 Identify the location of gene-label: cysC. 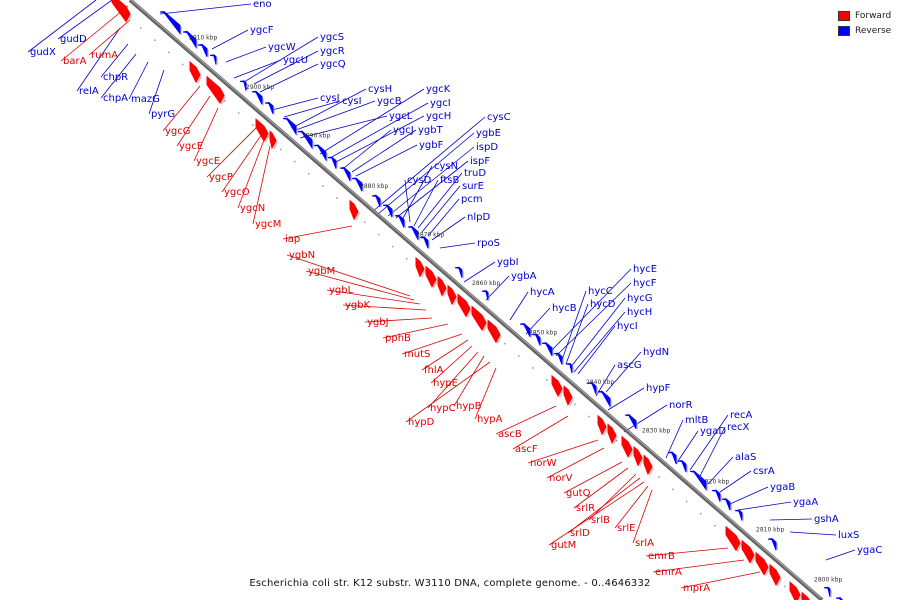
(499, 117).